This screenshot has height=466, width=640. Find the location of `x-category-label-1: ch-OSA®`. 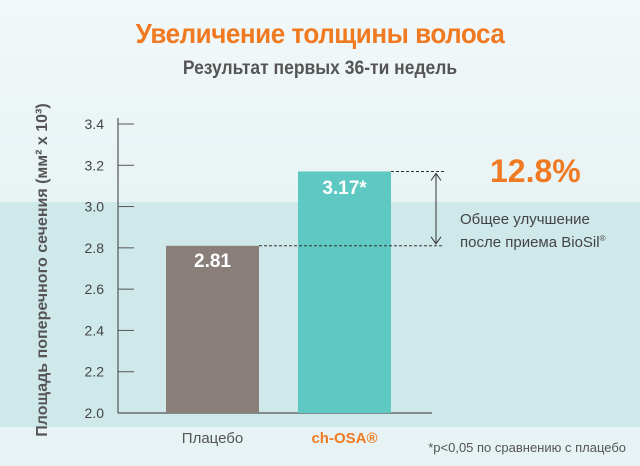

x-category-label-1: ch-OSA® is located at coordinates (344, 438).